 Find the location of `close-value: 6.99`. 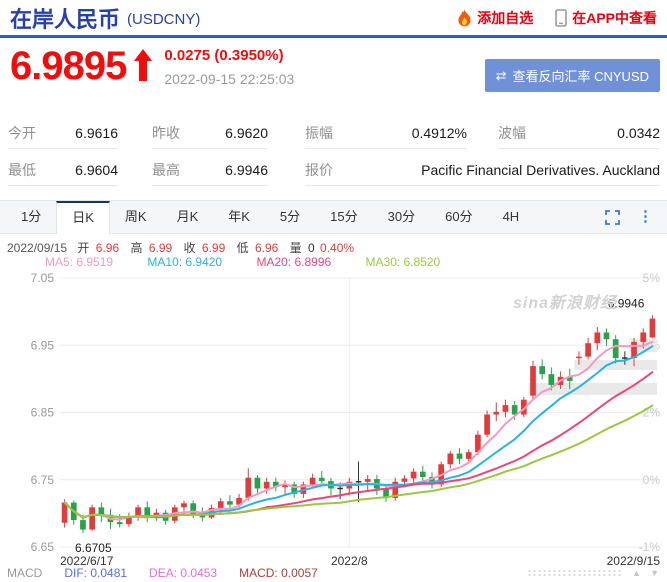

close-value: 6.99 is located at coordinates (213, 248).